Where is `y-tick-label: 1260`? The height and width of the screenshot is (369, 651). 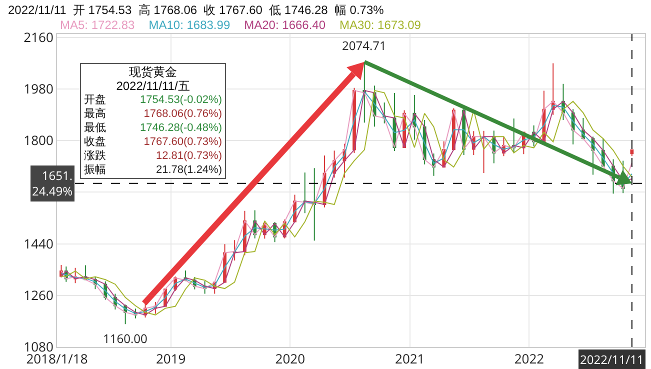
y-tick-label: 1260 is located at coordinates (39, 295).